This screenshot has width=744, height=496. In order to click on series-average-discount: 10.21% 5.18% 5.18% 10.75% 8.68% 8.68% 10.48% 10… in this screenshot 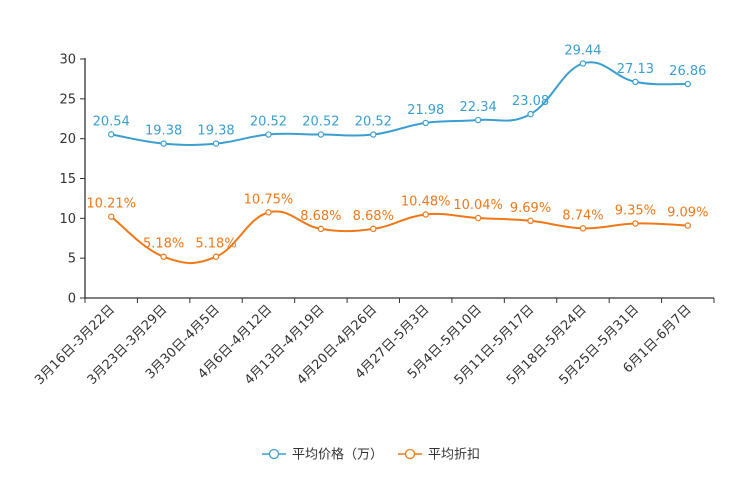, I will do `click(397, 228)`.